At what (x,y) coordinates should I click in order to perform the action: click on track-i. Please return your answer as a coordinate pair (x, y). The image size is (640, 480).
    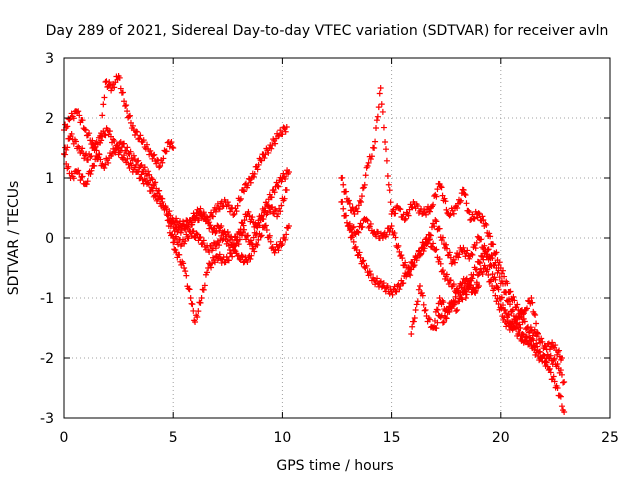
    Looking at the image, I should click on (445, 306).